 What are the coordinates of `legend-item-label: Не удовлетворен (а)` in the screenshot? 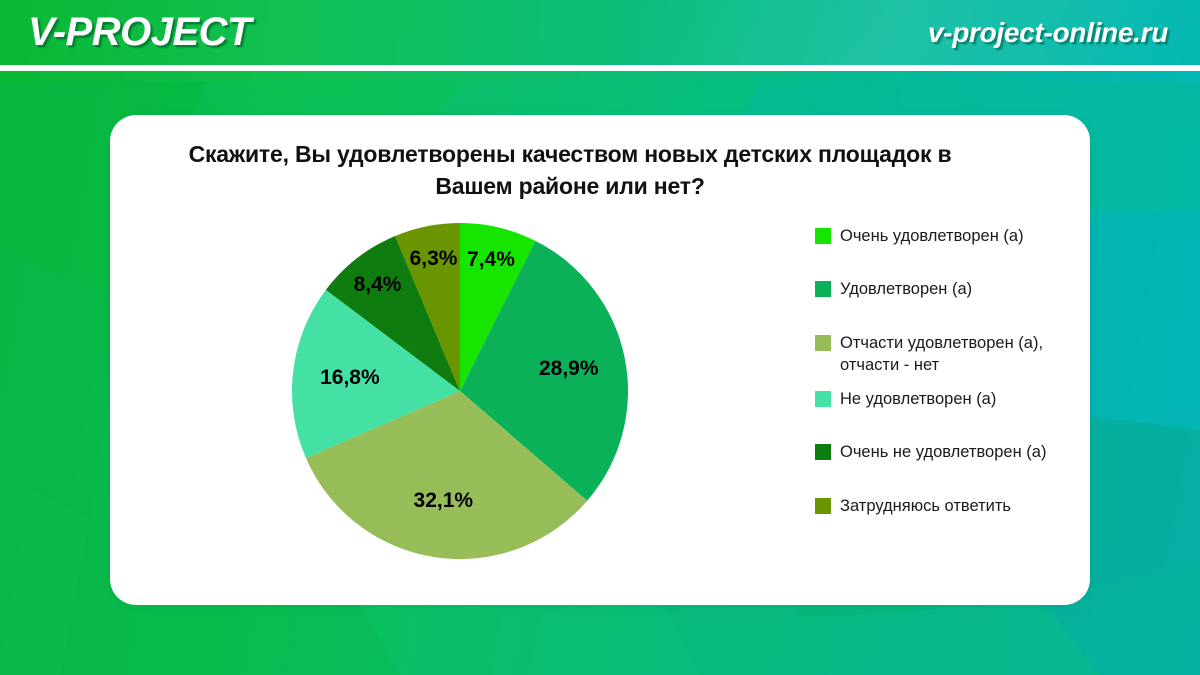 It's located at (918, 399).